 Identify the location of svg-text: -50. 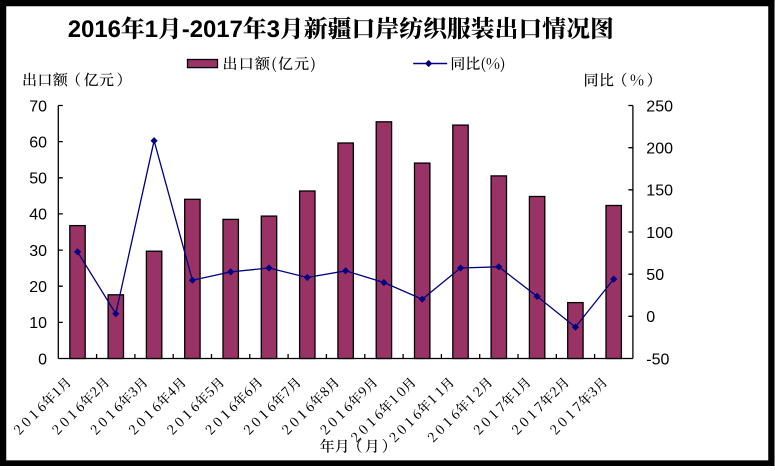
(657, 359).